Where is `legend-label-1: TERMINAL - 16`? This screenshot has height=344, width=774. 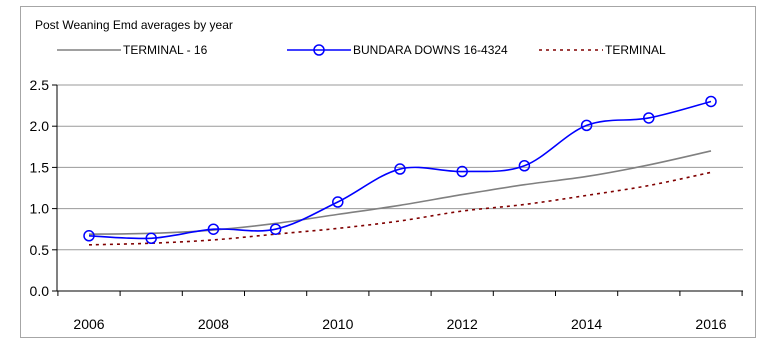
legend-label-1: TERMINAL - 16 is located at coordinates (165, 50).